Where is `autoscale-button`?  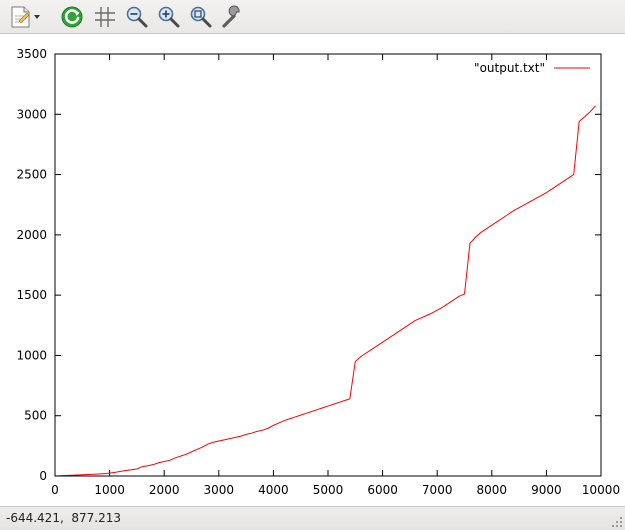
autoscale-button is located at coordinates (201, 17).